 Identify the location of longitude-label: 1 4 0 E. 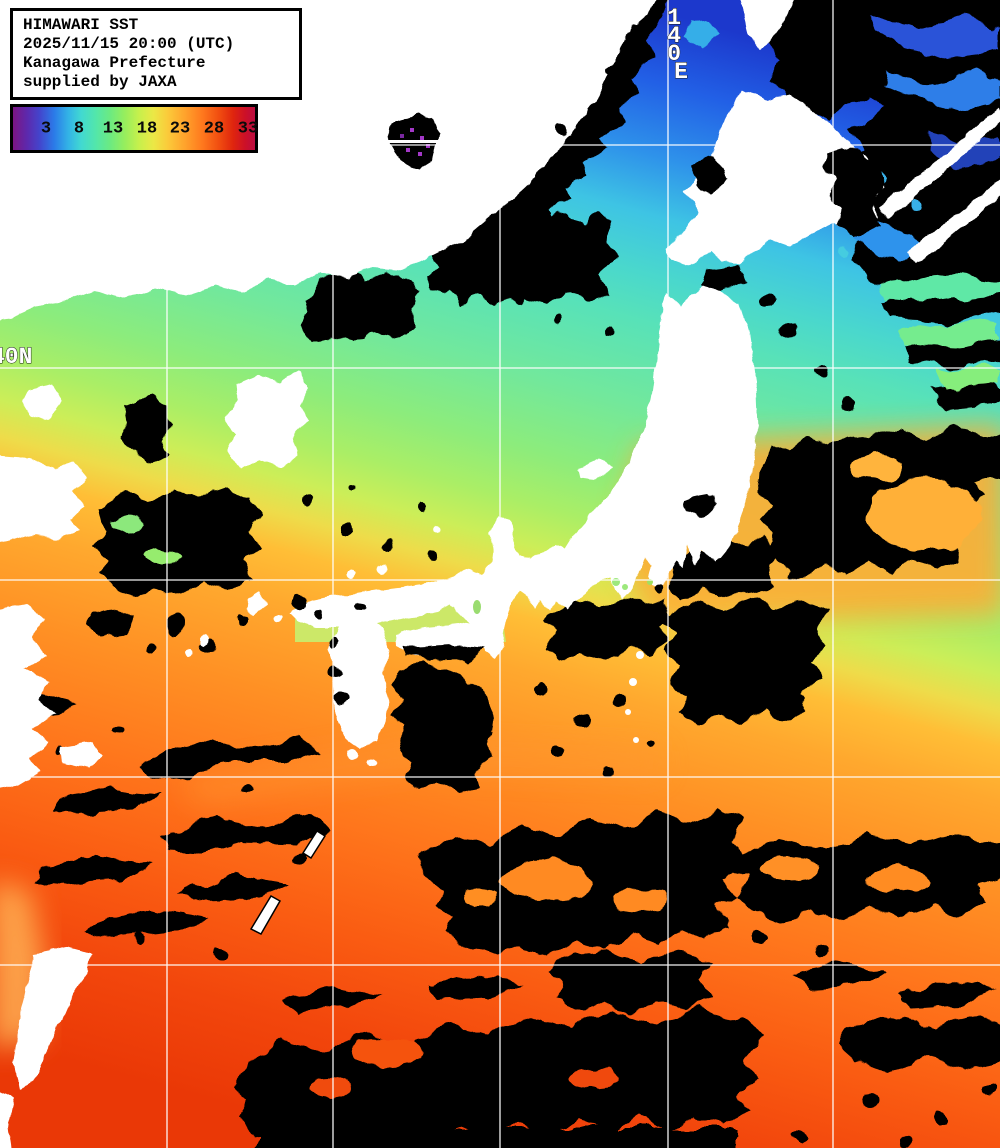
(681, 45).